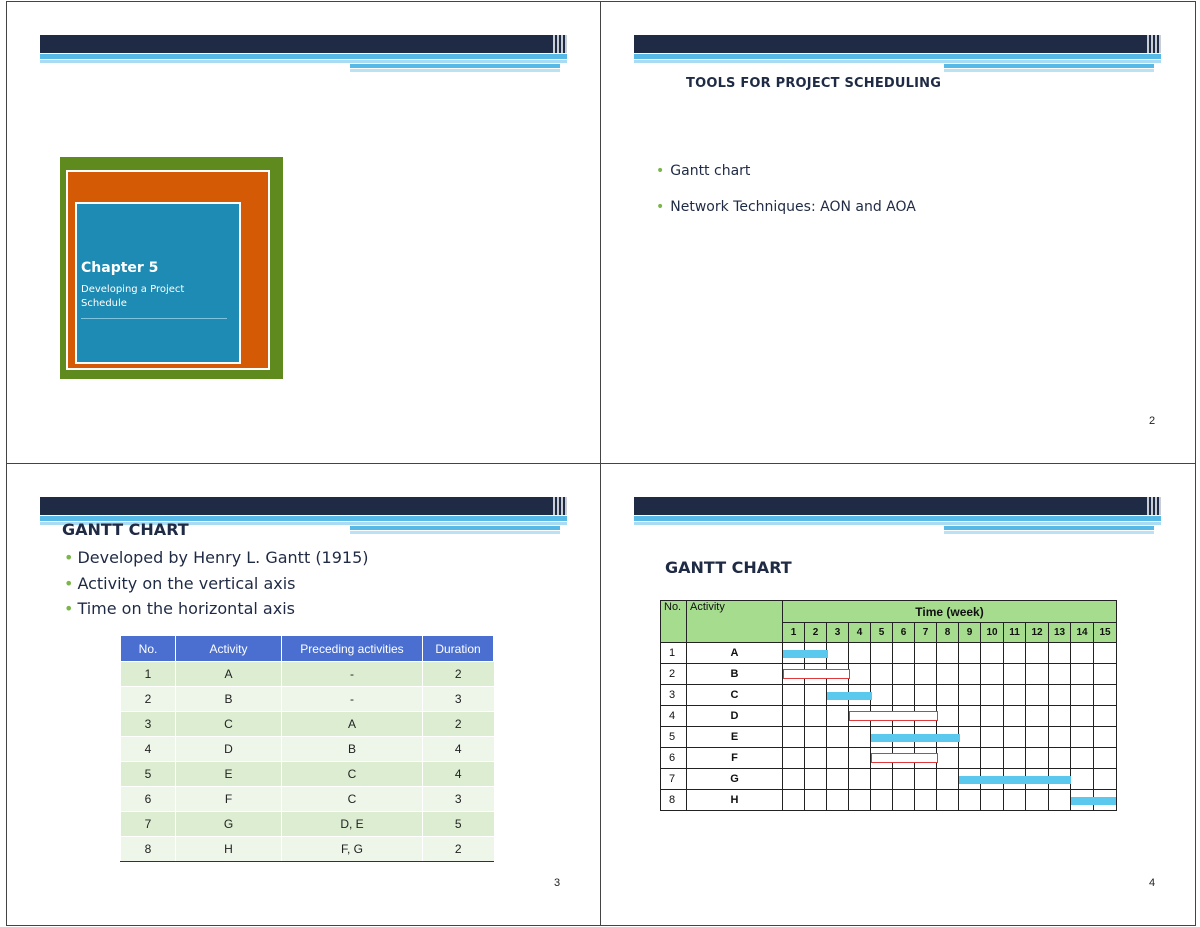  Describe the element at coordinates (814, 83) in the screenshot. I see `slide-title: TOOLS FOR PROJECT SCHEDULING` at that location.